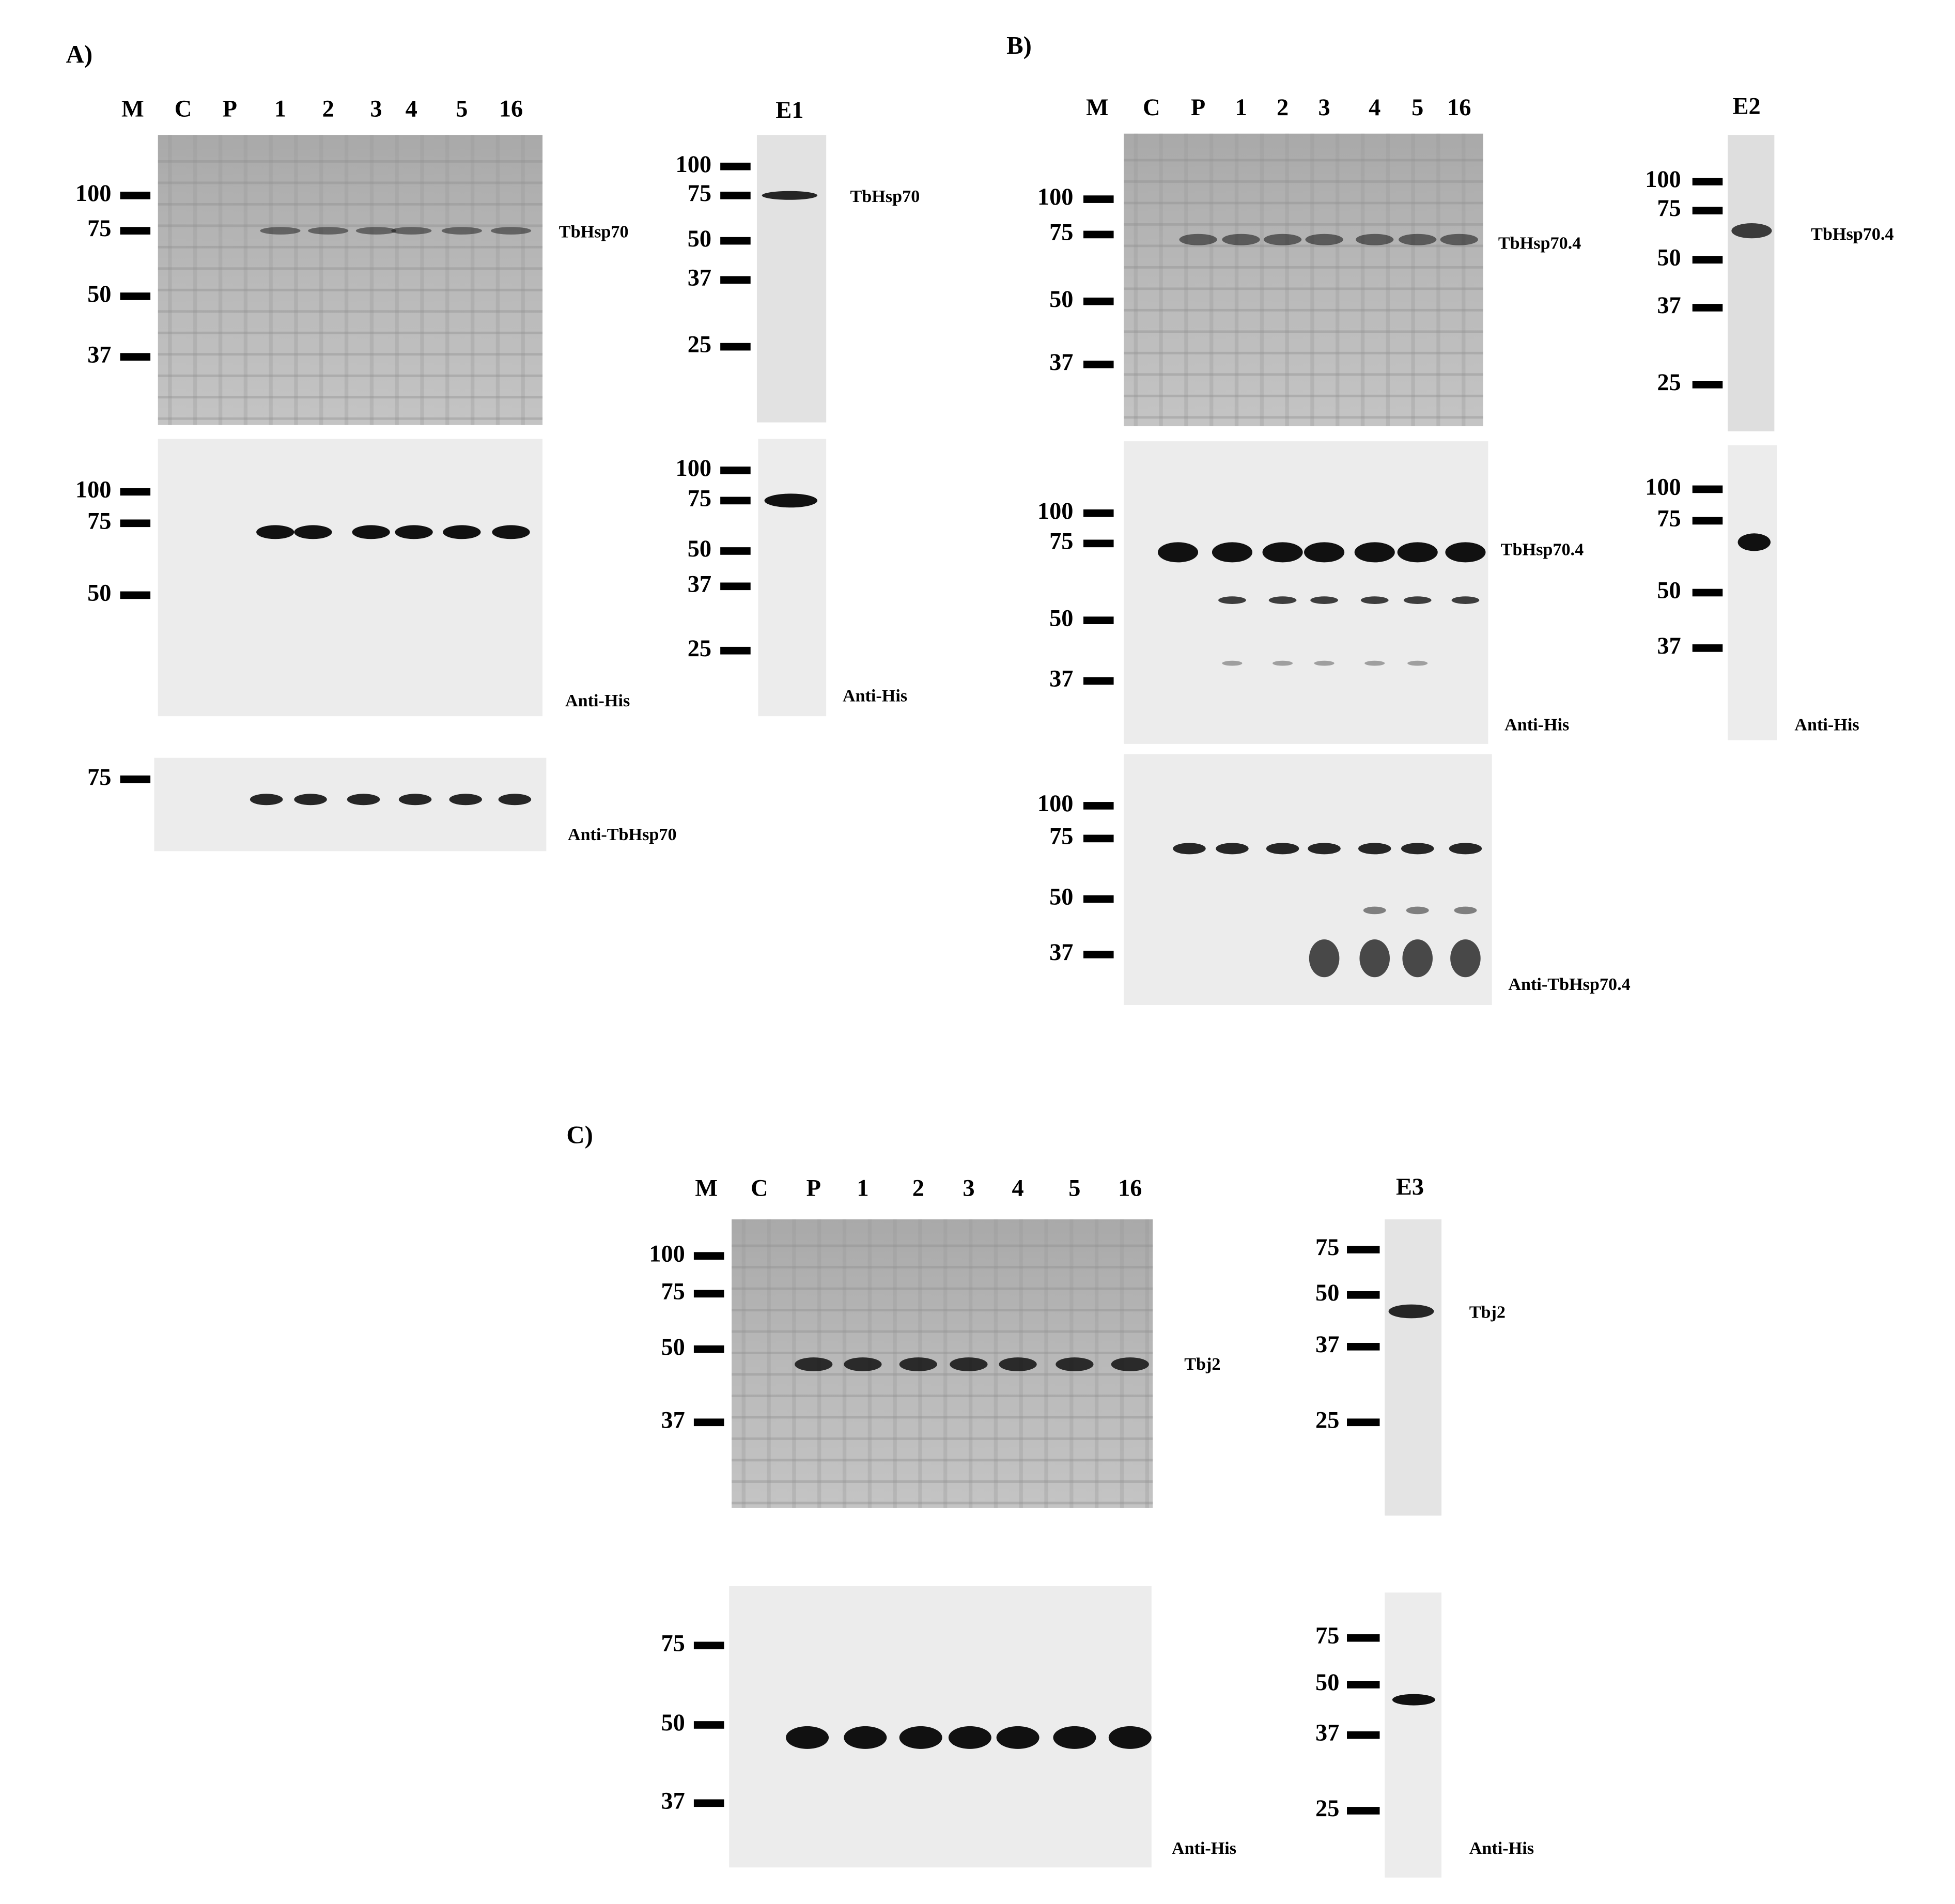  Describe the element at coordinates (594, 232) in the screenshot. I see `blot-label: TbHsp70` at that location.